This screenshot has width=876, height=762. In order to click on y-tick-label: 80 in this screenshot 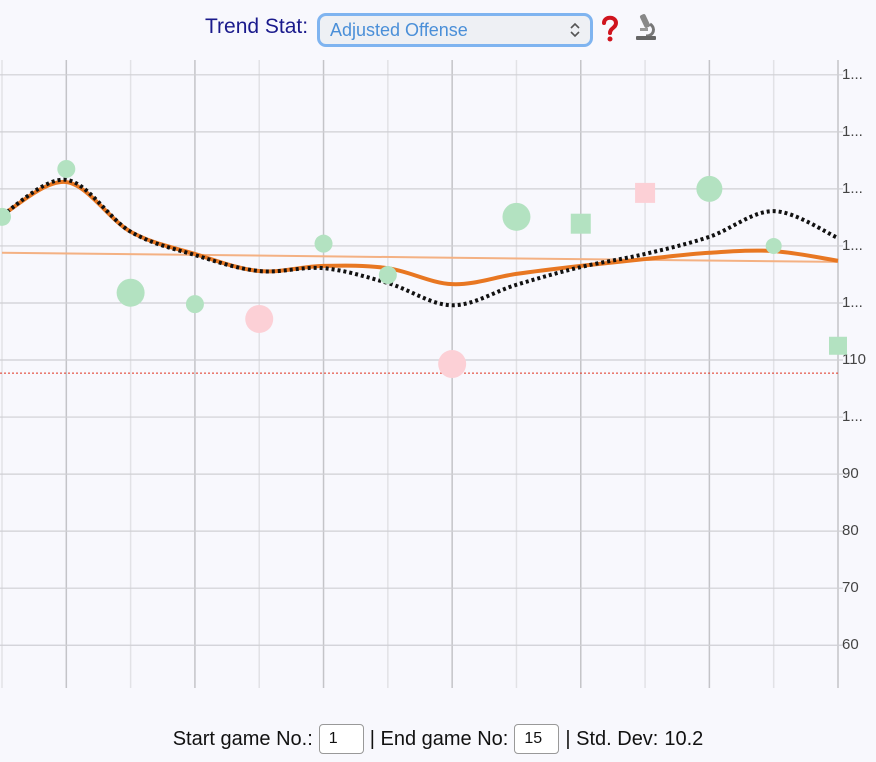, I will do `click(850, 530)`.